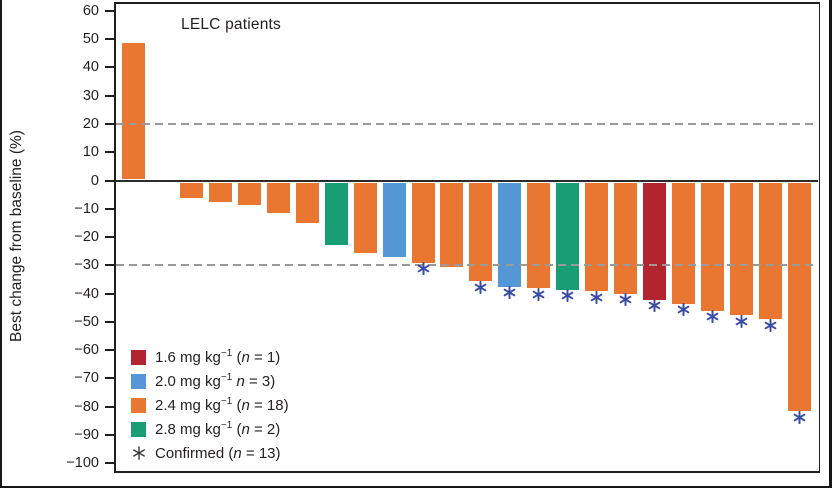  What do you see at coordinates (215, 381) in the screenshot?
I see `legend-label: 2.0 mg kg−1 n = 3)` at bounding box center [215, 381].